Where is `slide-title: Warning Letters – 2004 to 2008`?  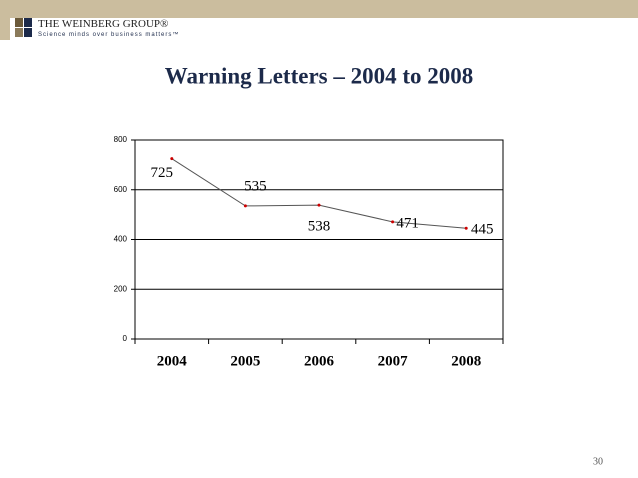 slide-title: Warning Letters – 2004 to 2008 is located at coordinates (319, 75).